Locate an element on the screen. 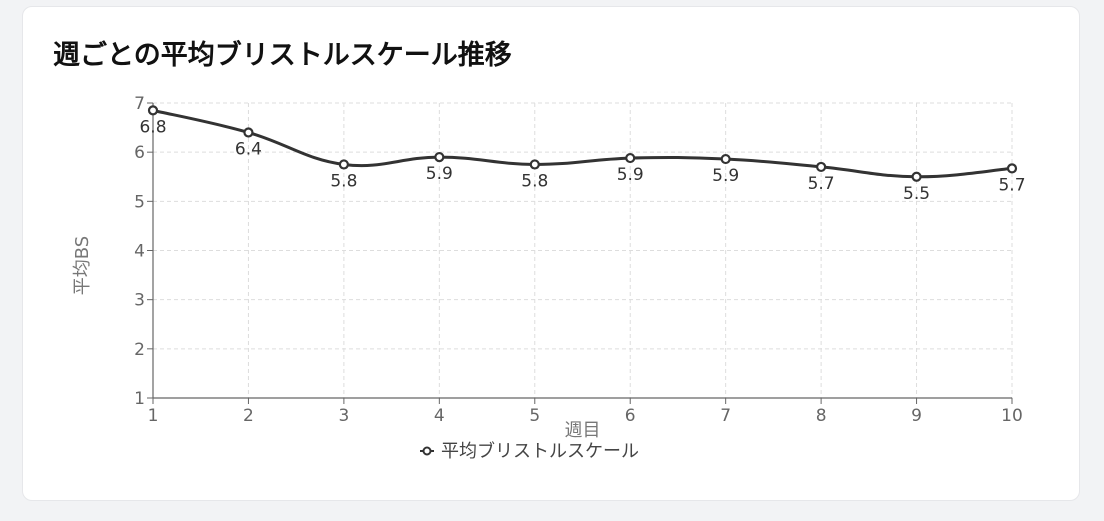 This screenshot has width=1104, height=521. y-tick-label: 6 is located at coordinates (139, 153).